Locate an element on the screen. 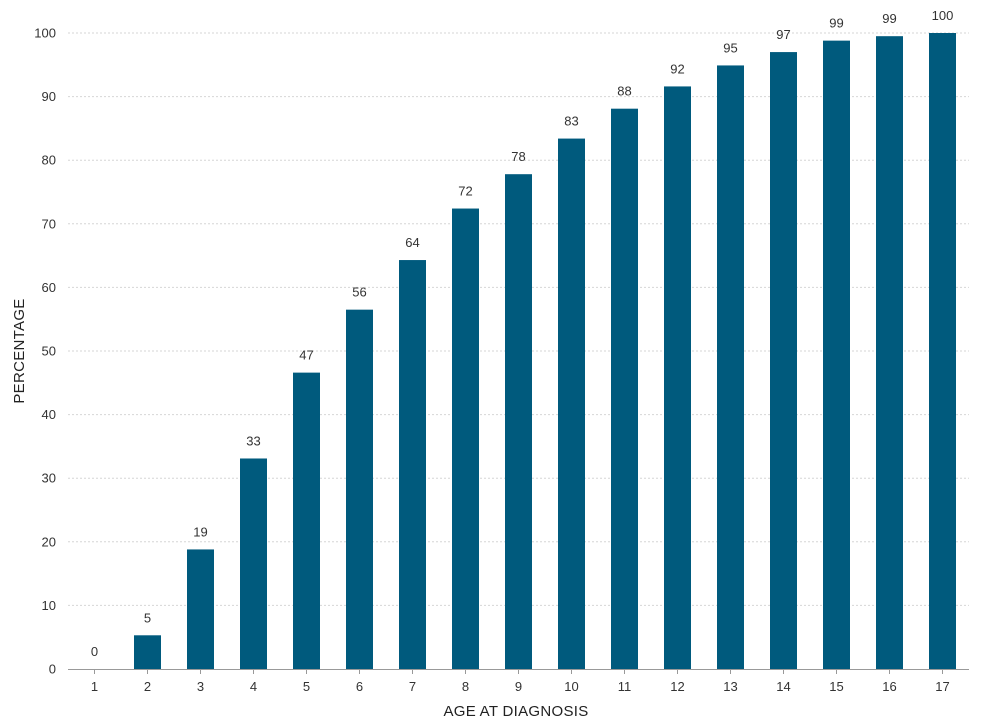 The image size is (982, 725). x-tick-label: 3 is located at coordinates (200, 686).